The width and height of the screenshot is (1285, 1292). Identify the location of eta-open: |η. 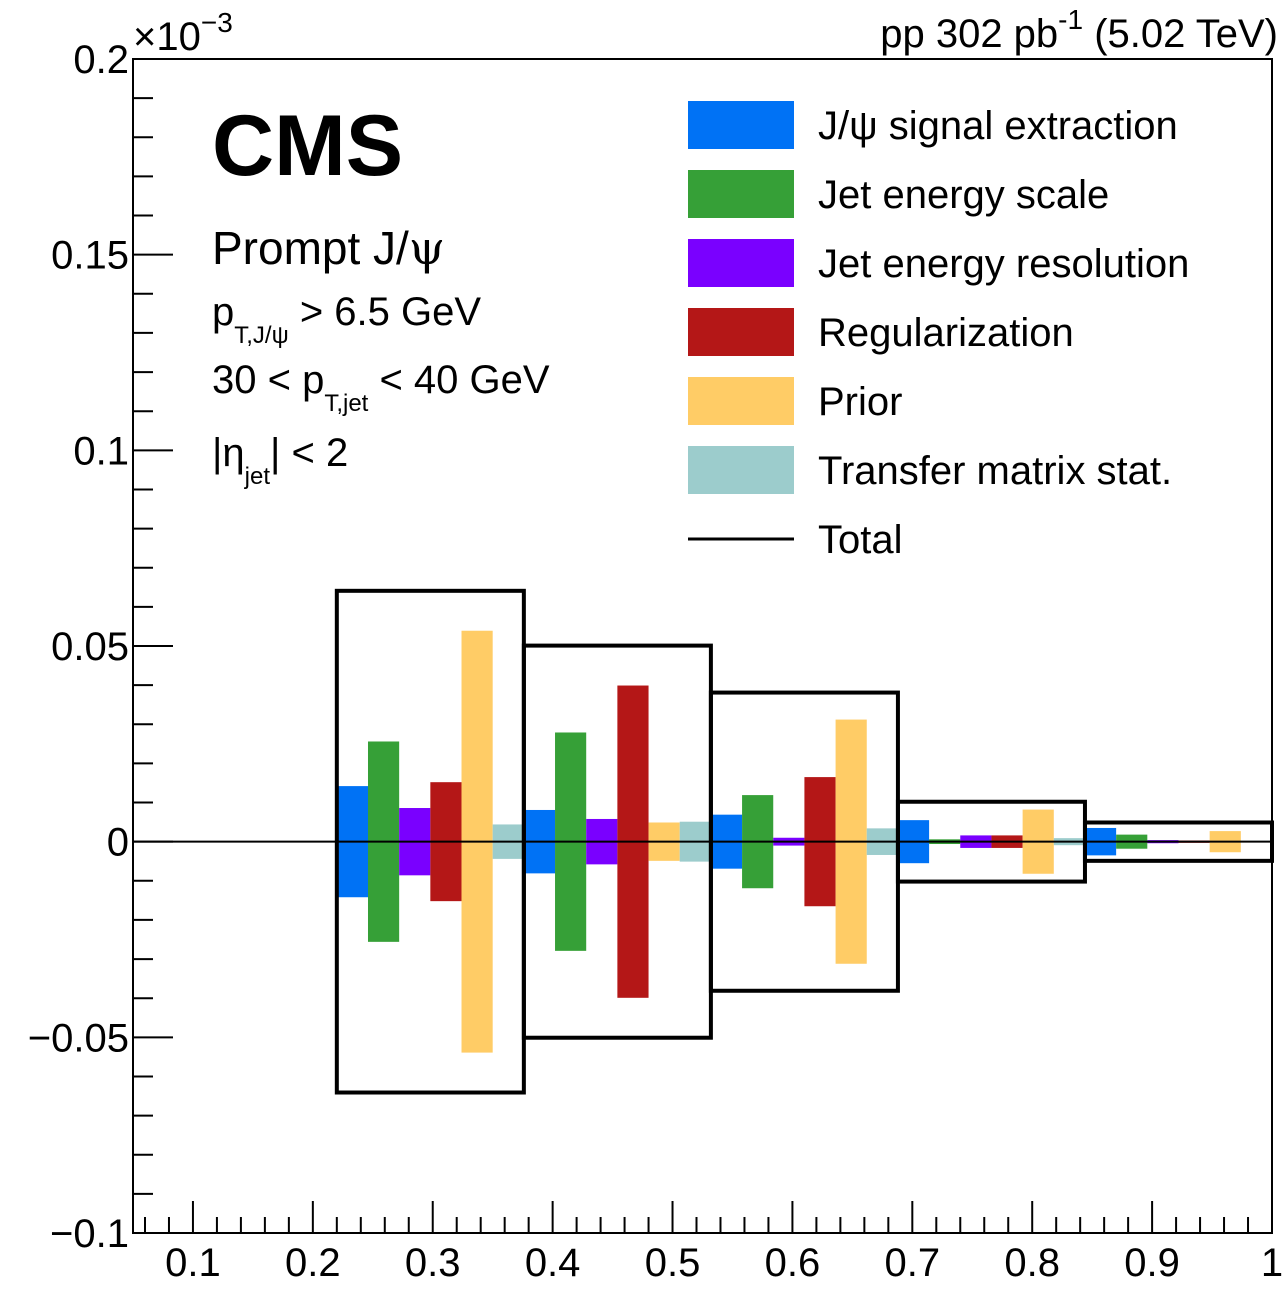
(228, 453).